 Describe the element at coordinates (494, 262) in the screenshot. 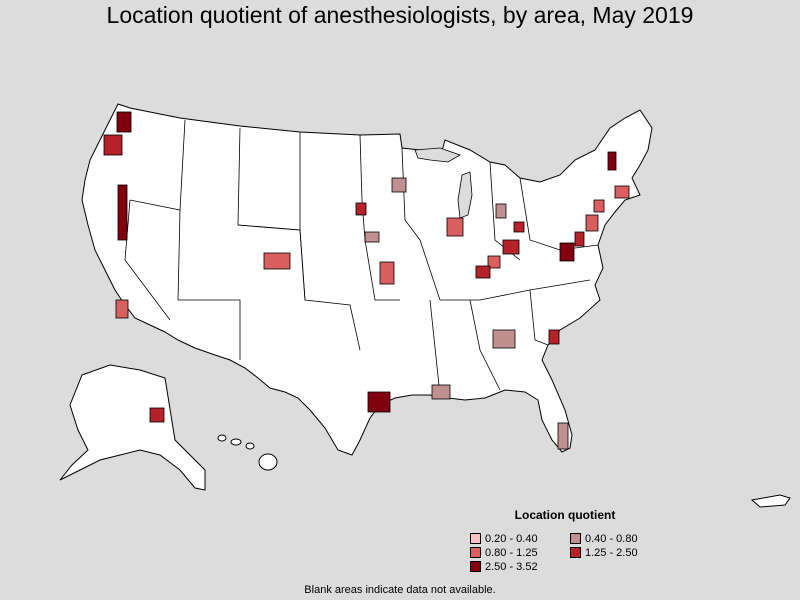

I see `area-louisville` at that location.